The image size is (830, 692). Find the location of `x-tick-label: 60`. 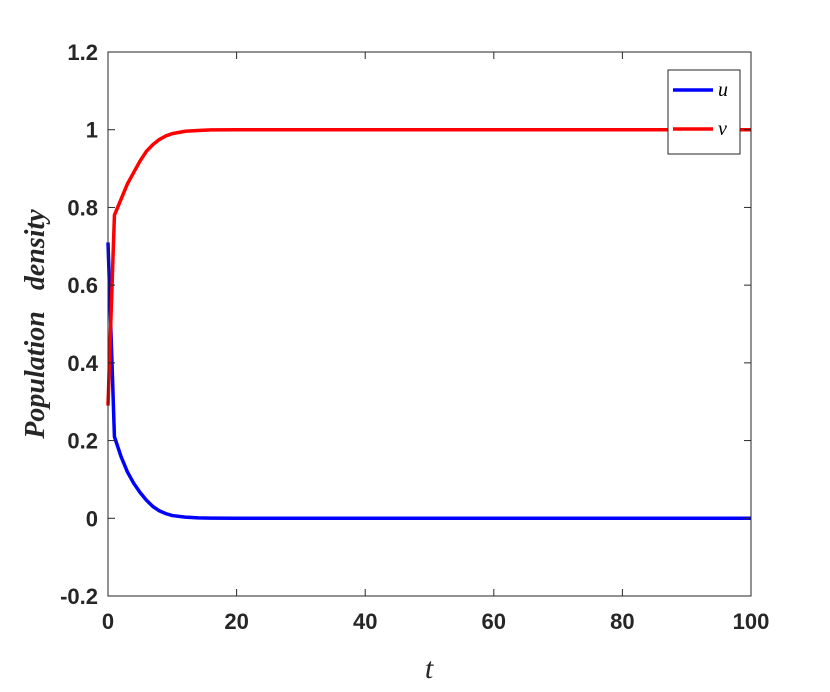

x-tick-label: 60 is located at coordinates (494, 621).